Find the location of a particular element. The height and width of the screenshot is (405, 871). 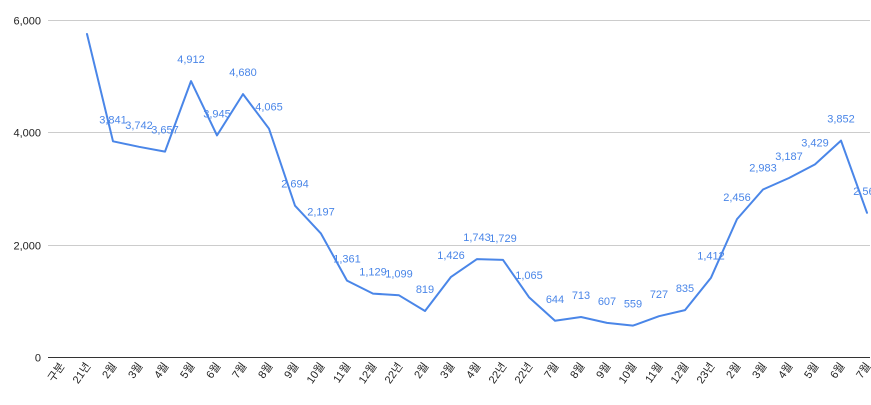

data-label: 1,099 is located at coordinates (399, 274).